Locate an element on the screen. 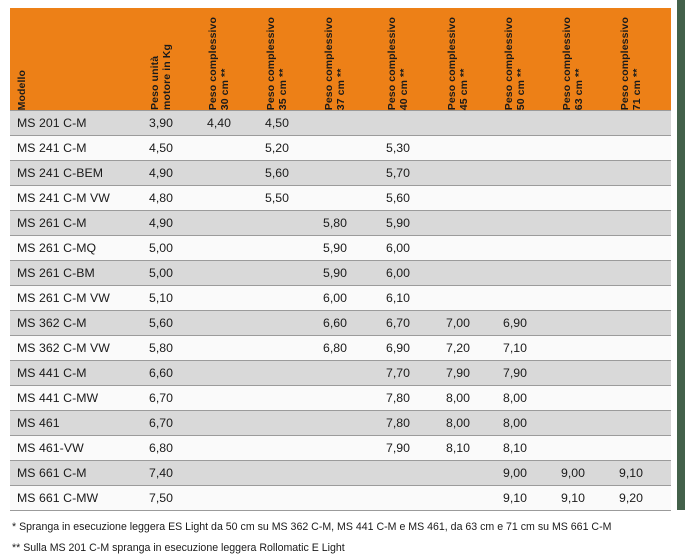 The image size is (685, 555). table-row: MS 661 C-MW 7,50 9,10 9,10 9,20 is located at coordinates (340, 498).